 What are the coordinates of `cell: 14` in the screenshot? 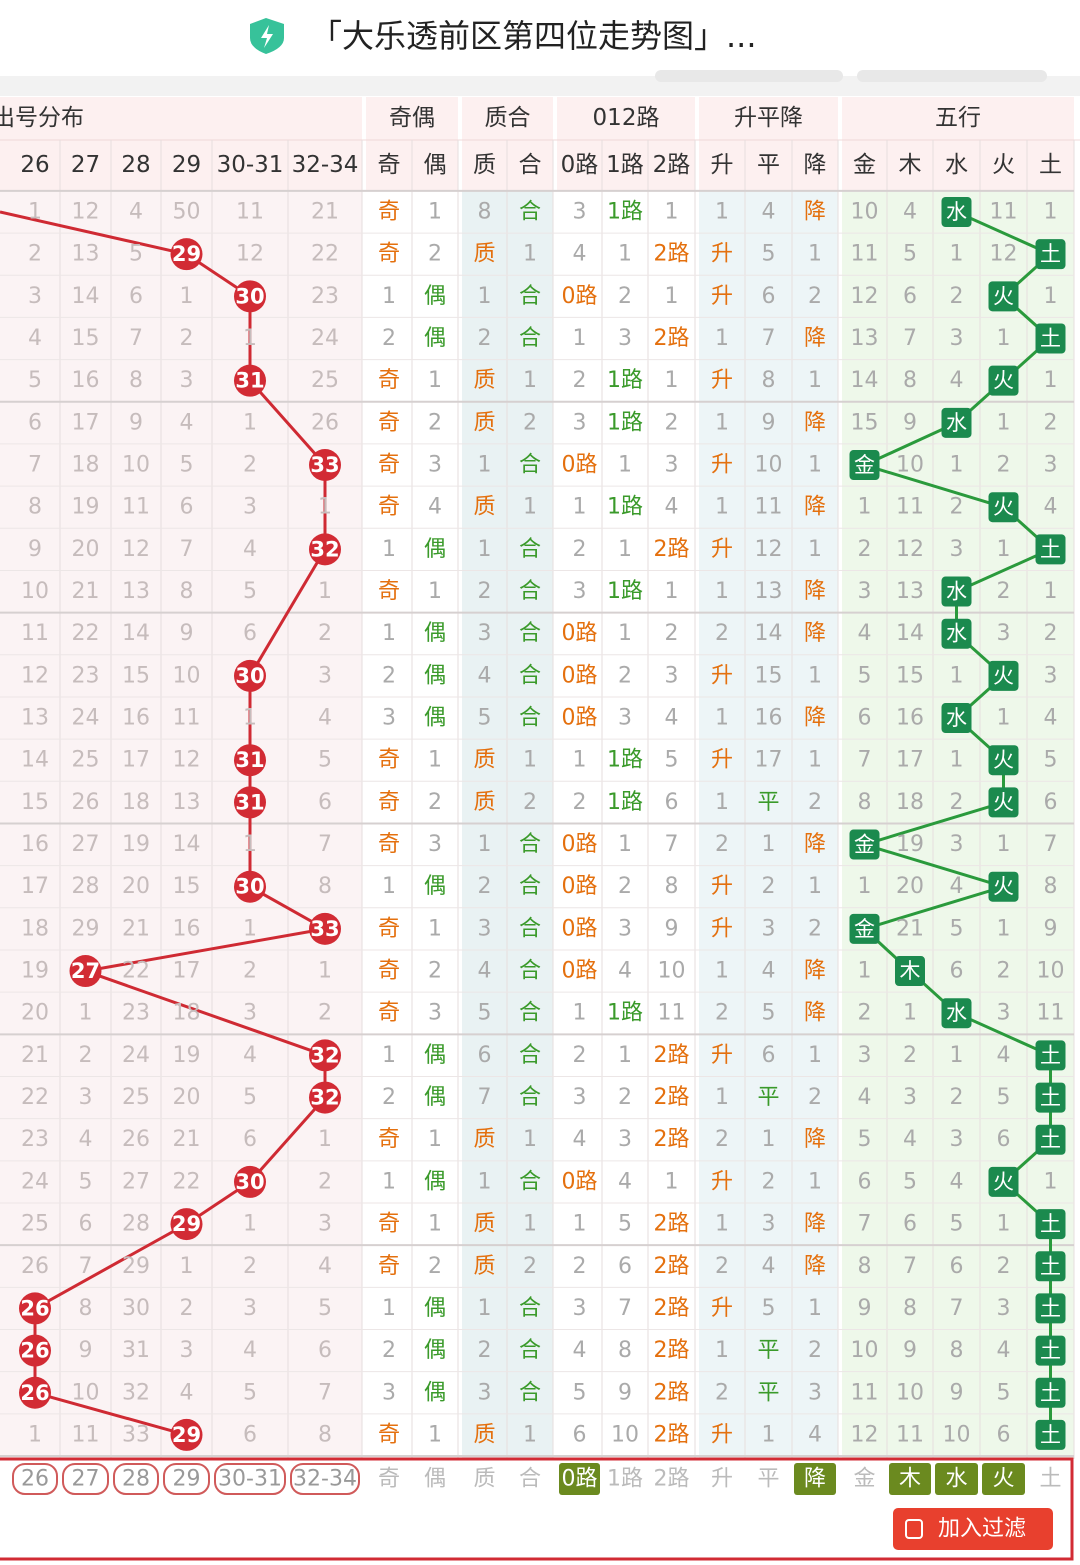 It's located at (136, 633).